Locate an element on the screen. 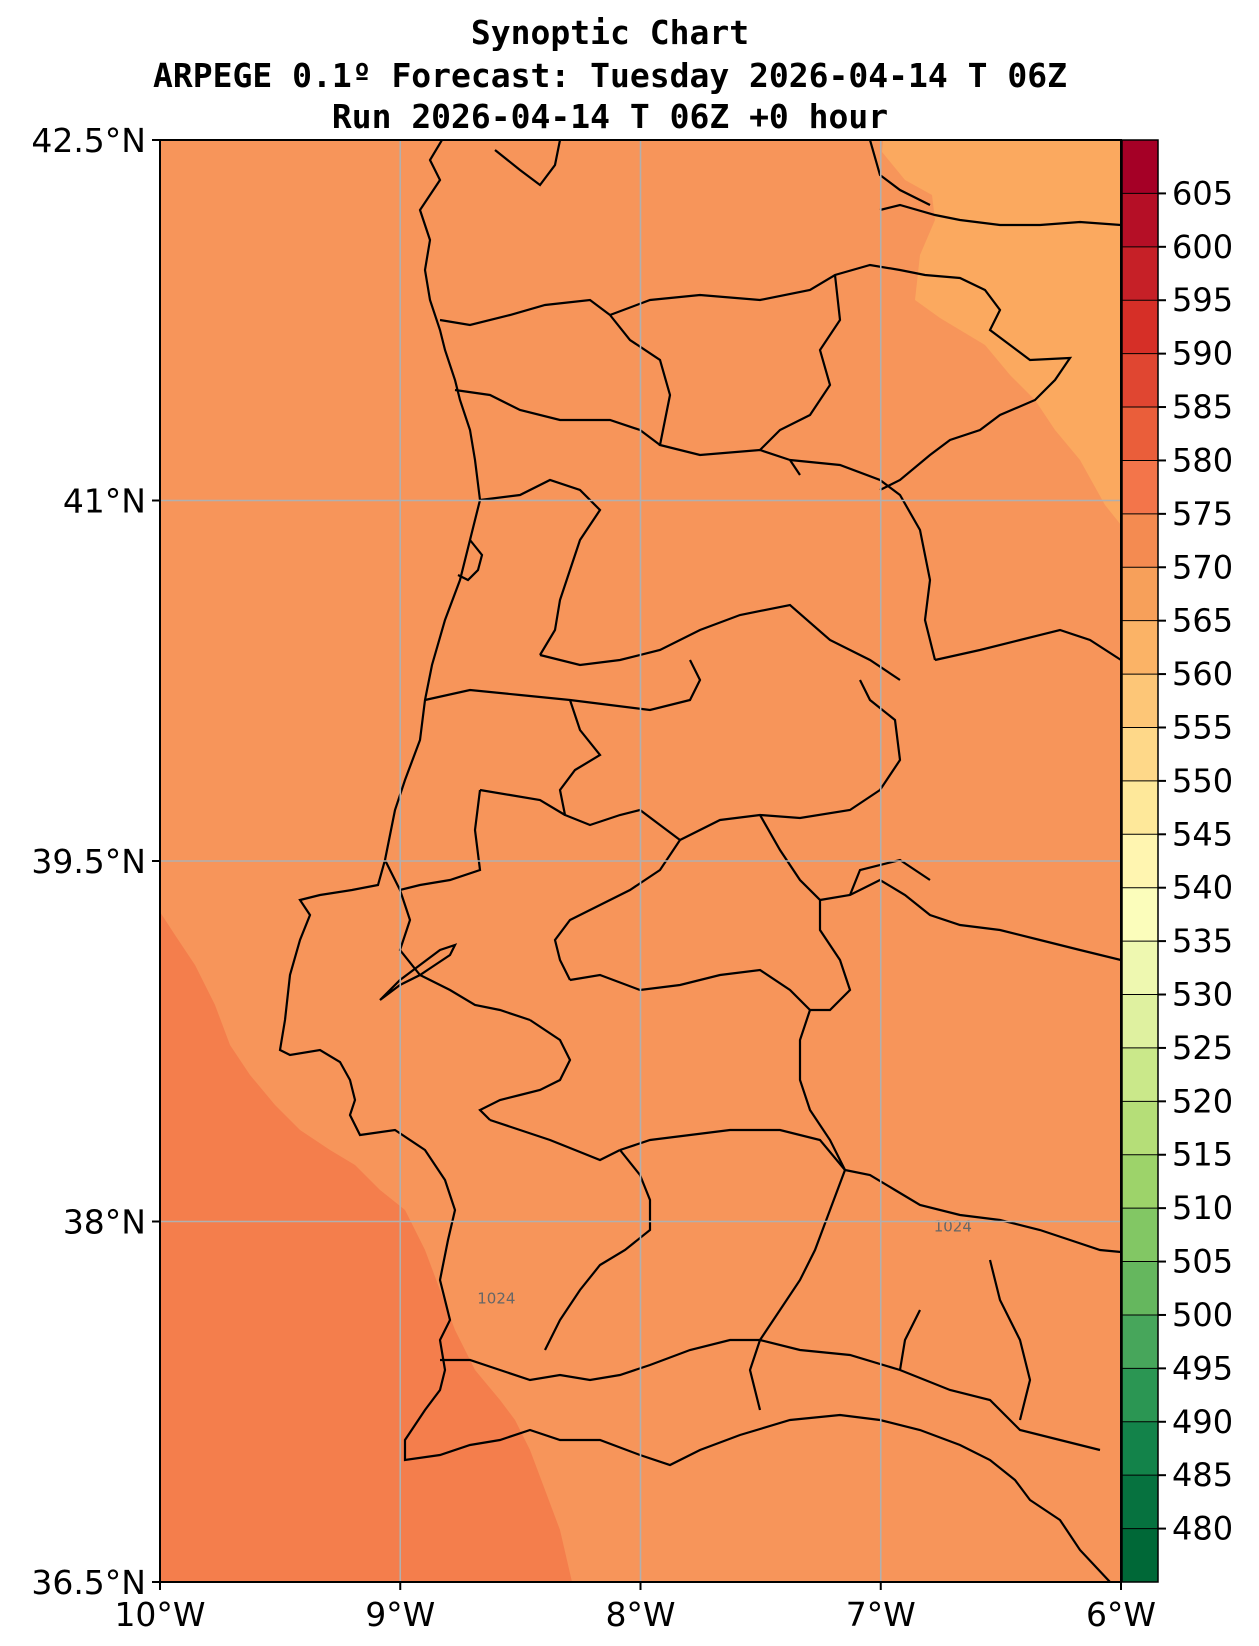 The height and width of the screenshot is (1646, 1259). lon-tick-label: 7°W is located at coordinates (881, 1614).